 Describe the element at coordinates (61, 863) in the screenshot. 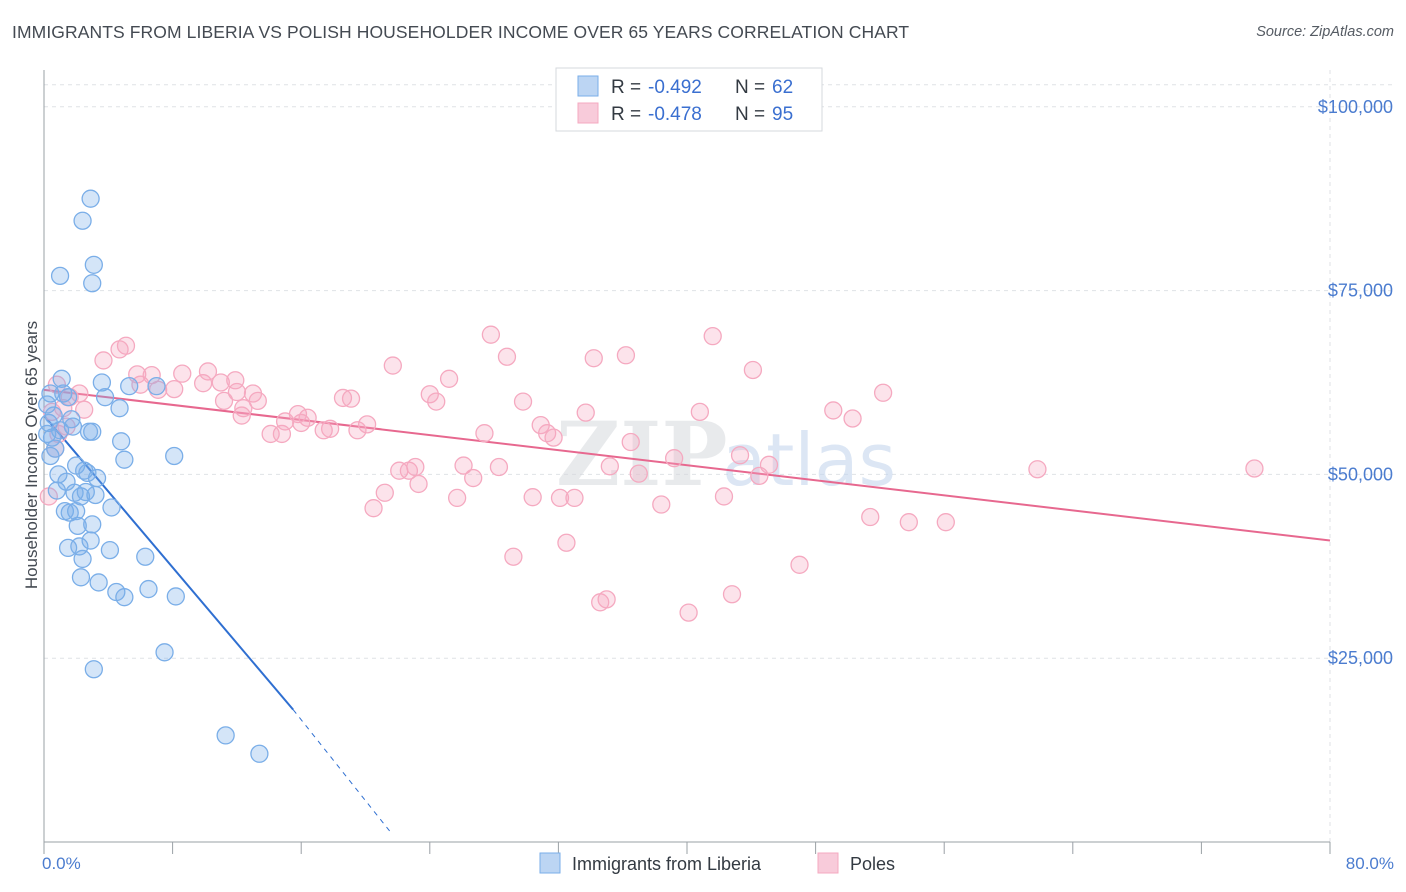

I see `x-tick-left: 0.0%` at that location.